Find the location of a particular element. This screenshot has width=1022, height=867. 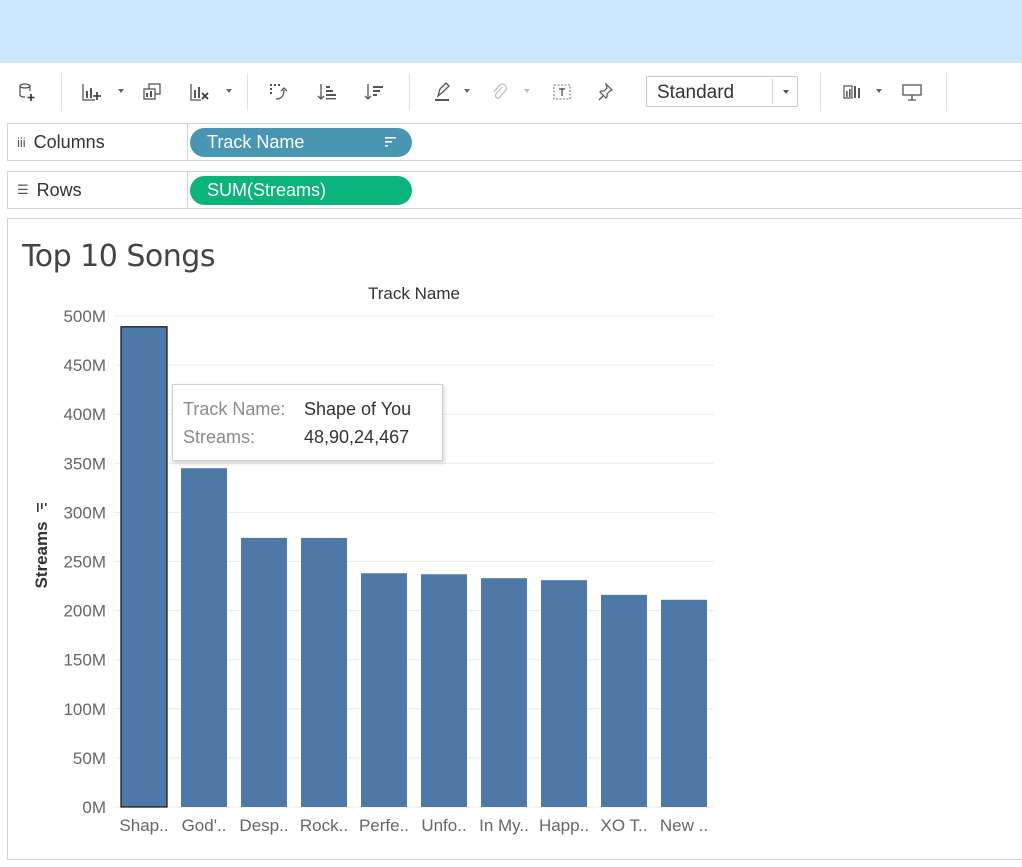

fit-select-divider is located at coordinates (772, 91).